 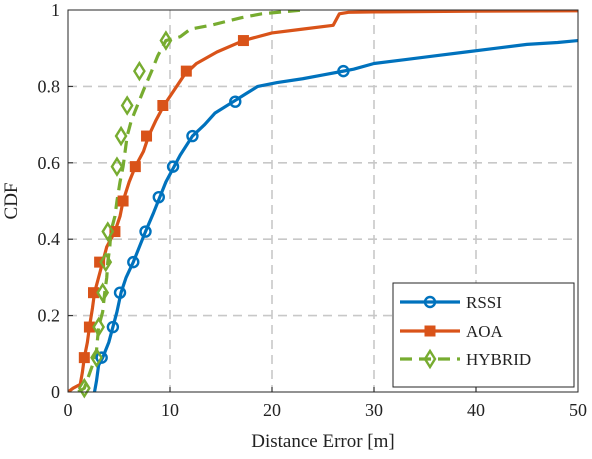 I want to click on legend-label-aoa: AOA, so click(x=485, y=331).